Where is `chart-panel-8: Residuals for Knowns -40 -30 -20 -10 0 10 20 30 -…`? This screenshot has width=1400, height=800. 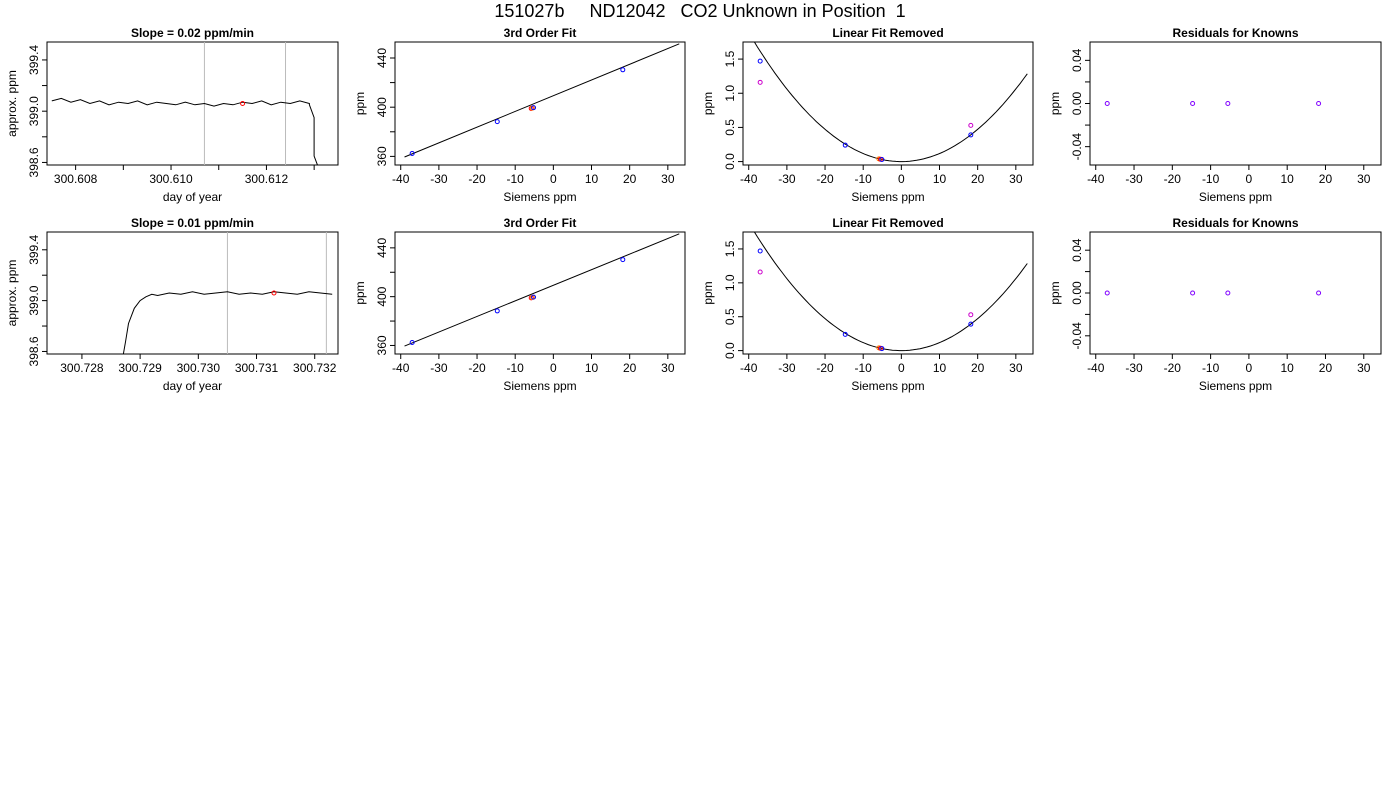 chart-panel-8: Residuals for Knowns -40 -30 -20 -10 0 10 20 30 -… is located at coordinates (1215, 304).